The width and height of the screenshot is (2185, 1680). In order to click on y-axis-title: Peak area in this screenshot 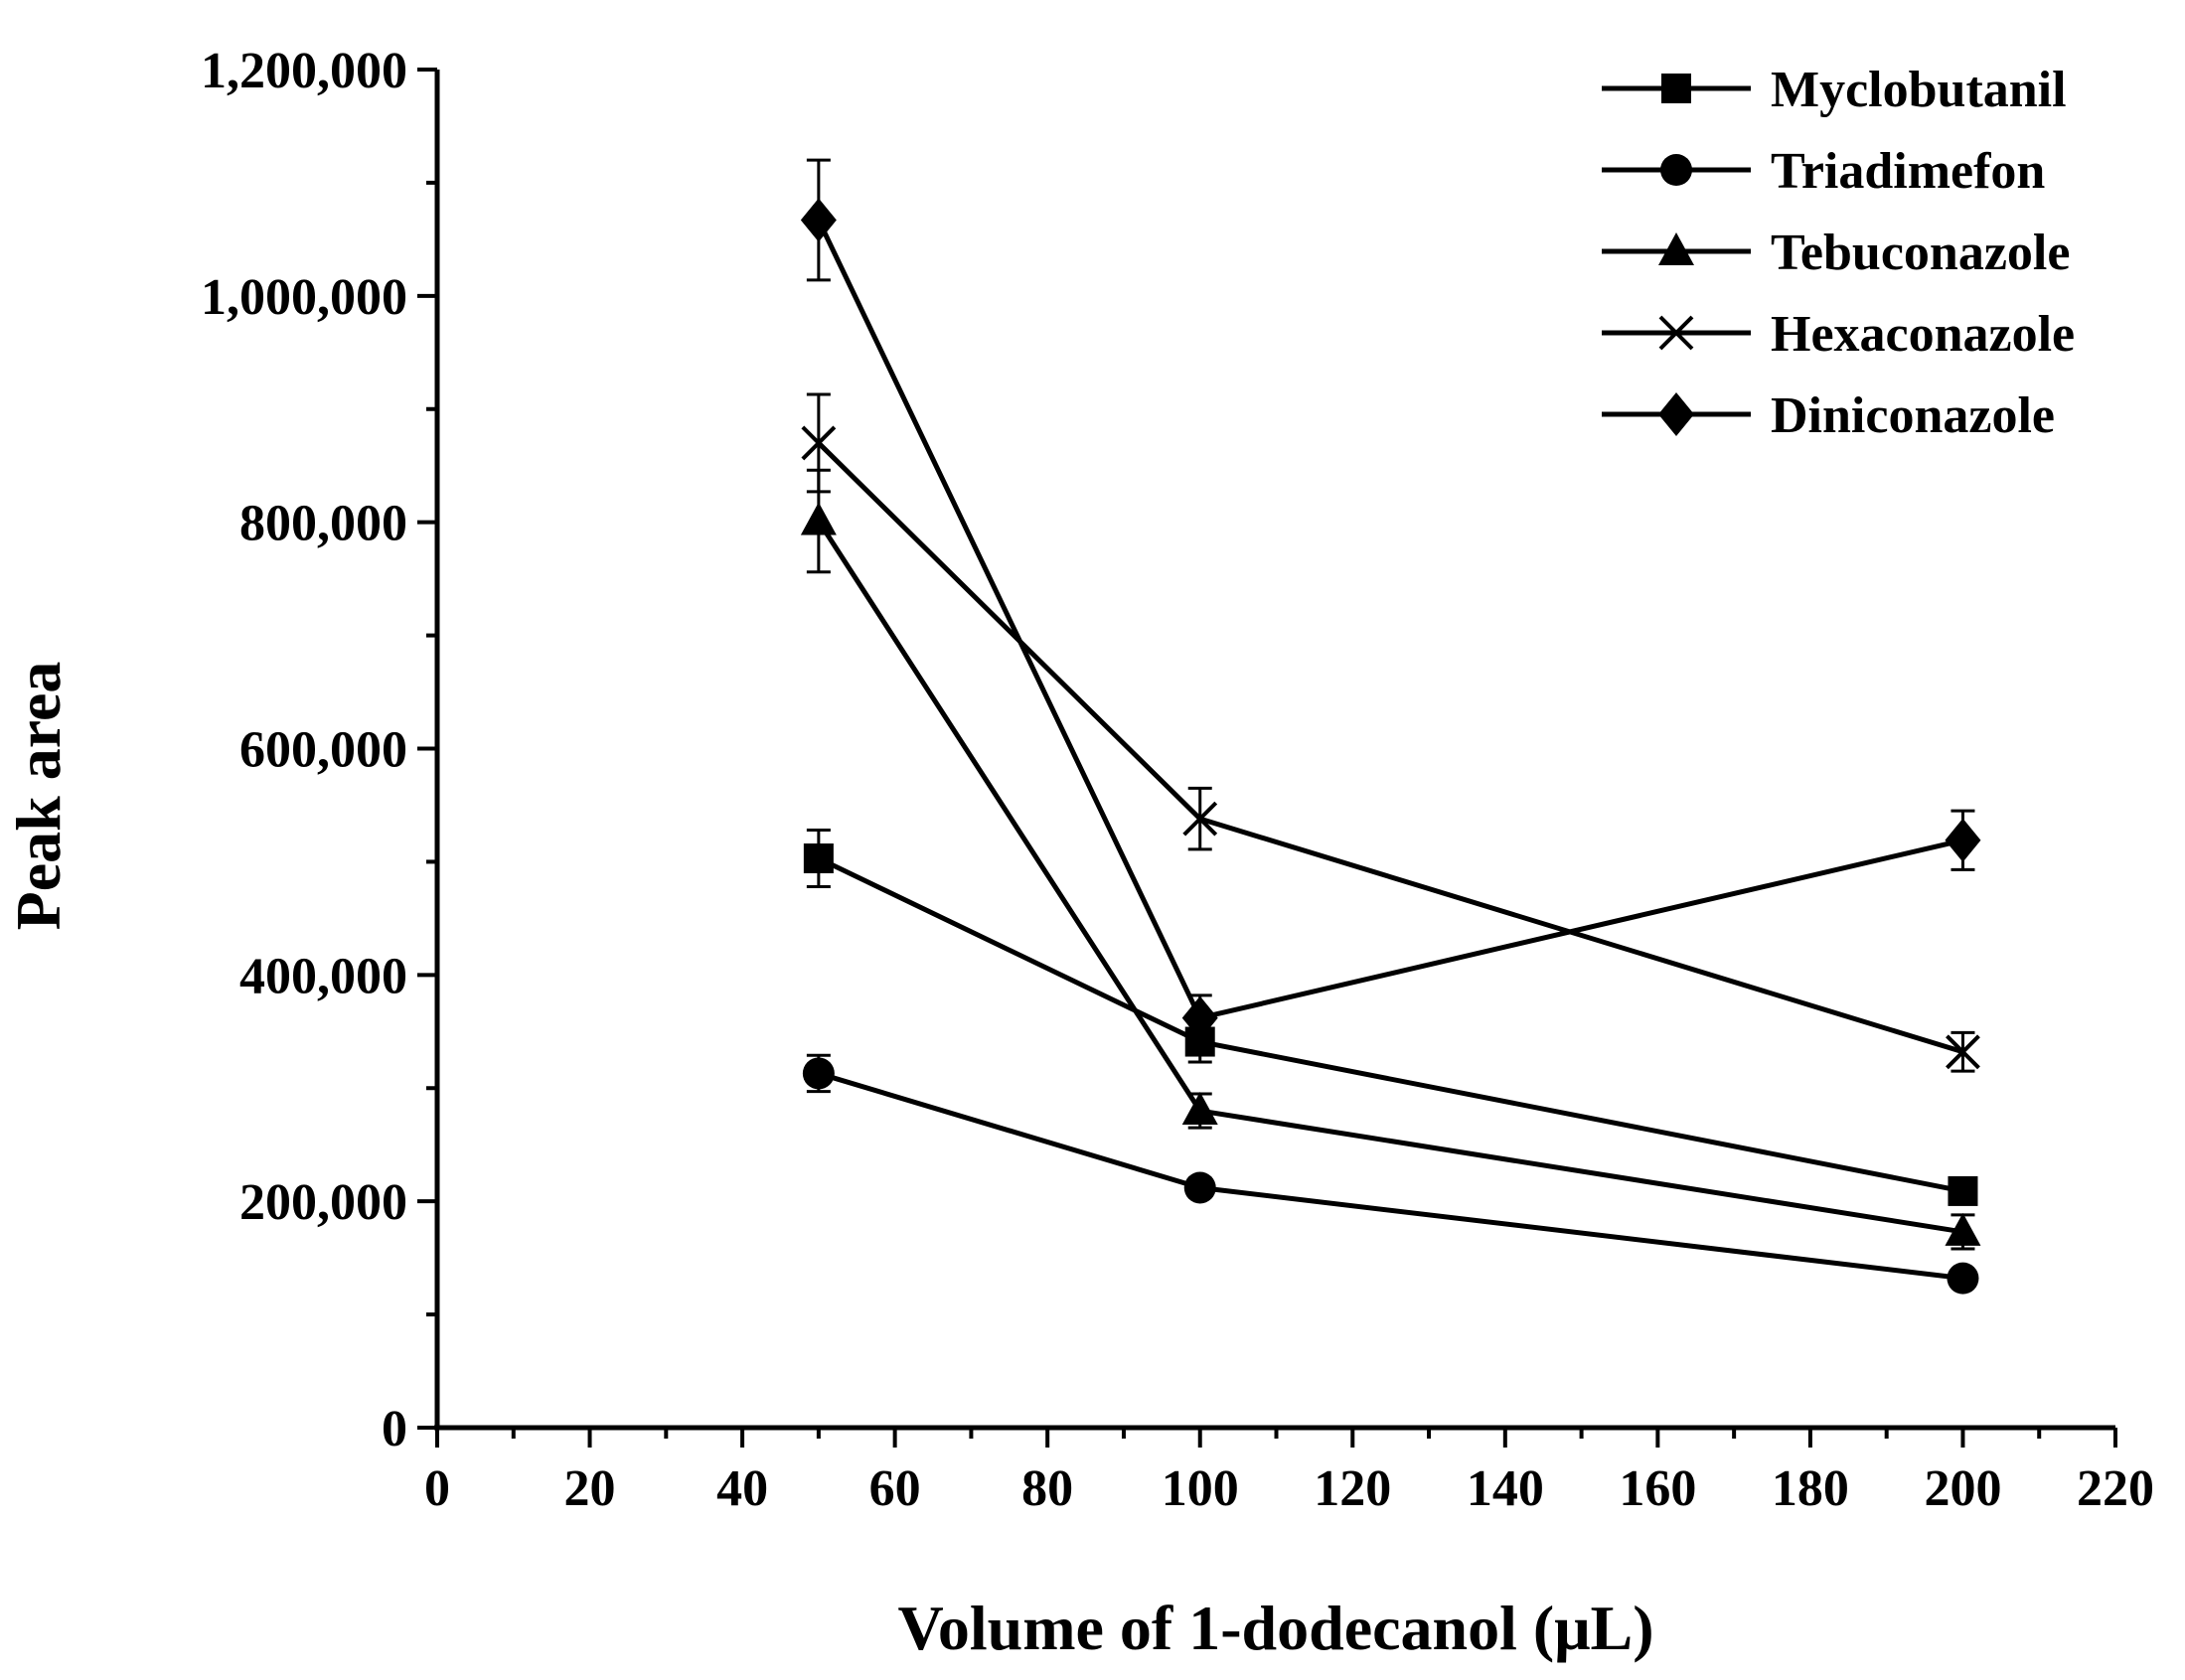, I will do `click(39, 796)`.